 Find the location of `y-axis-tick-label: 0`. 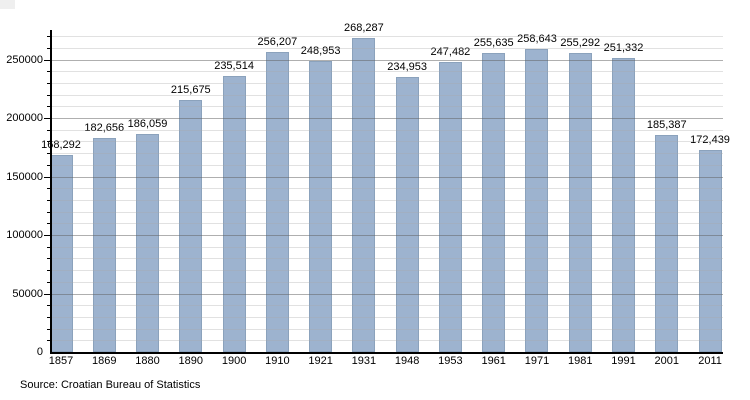

y-axis-tick-label: 0 is located at coordinates (39, 352).